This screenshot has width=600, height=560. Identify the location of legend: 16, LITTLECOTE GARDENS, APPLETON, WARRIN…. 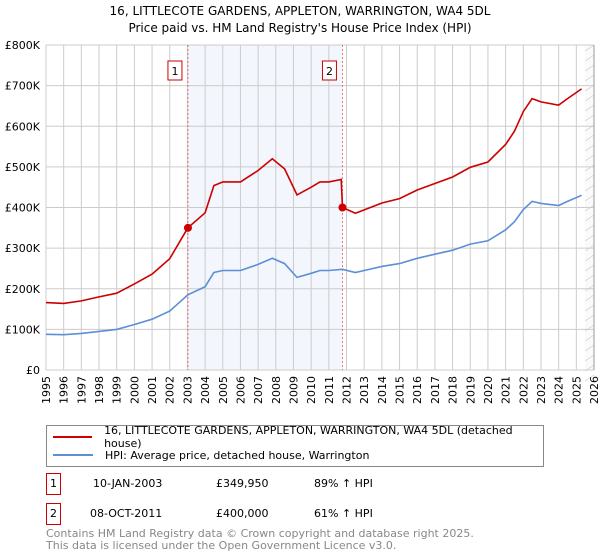
(295, 445).